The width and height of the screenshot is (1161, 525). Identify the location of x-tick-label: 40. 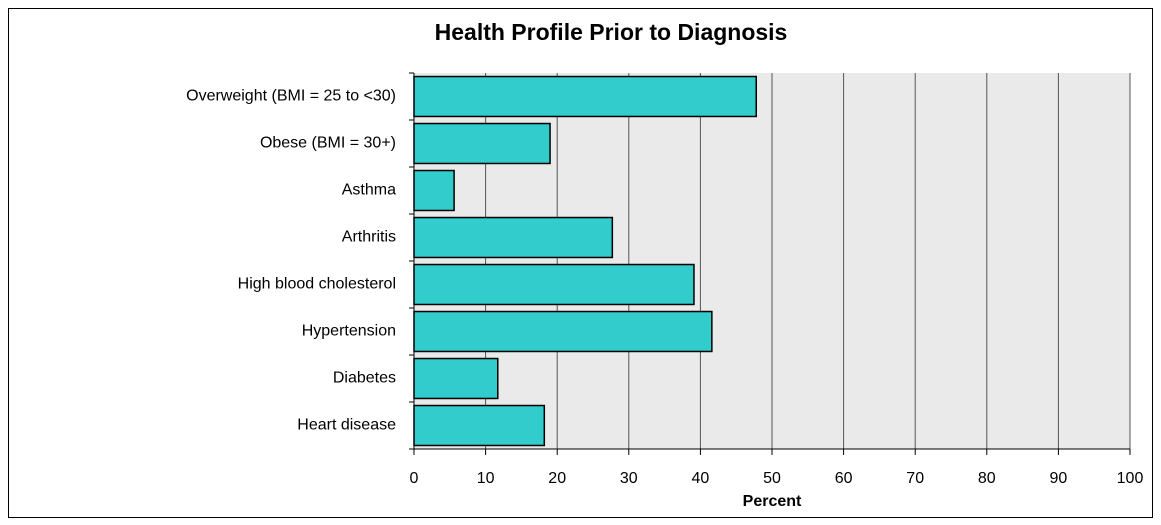
(701, 478).